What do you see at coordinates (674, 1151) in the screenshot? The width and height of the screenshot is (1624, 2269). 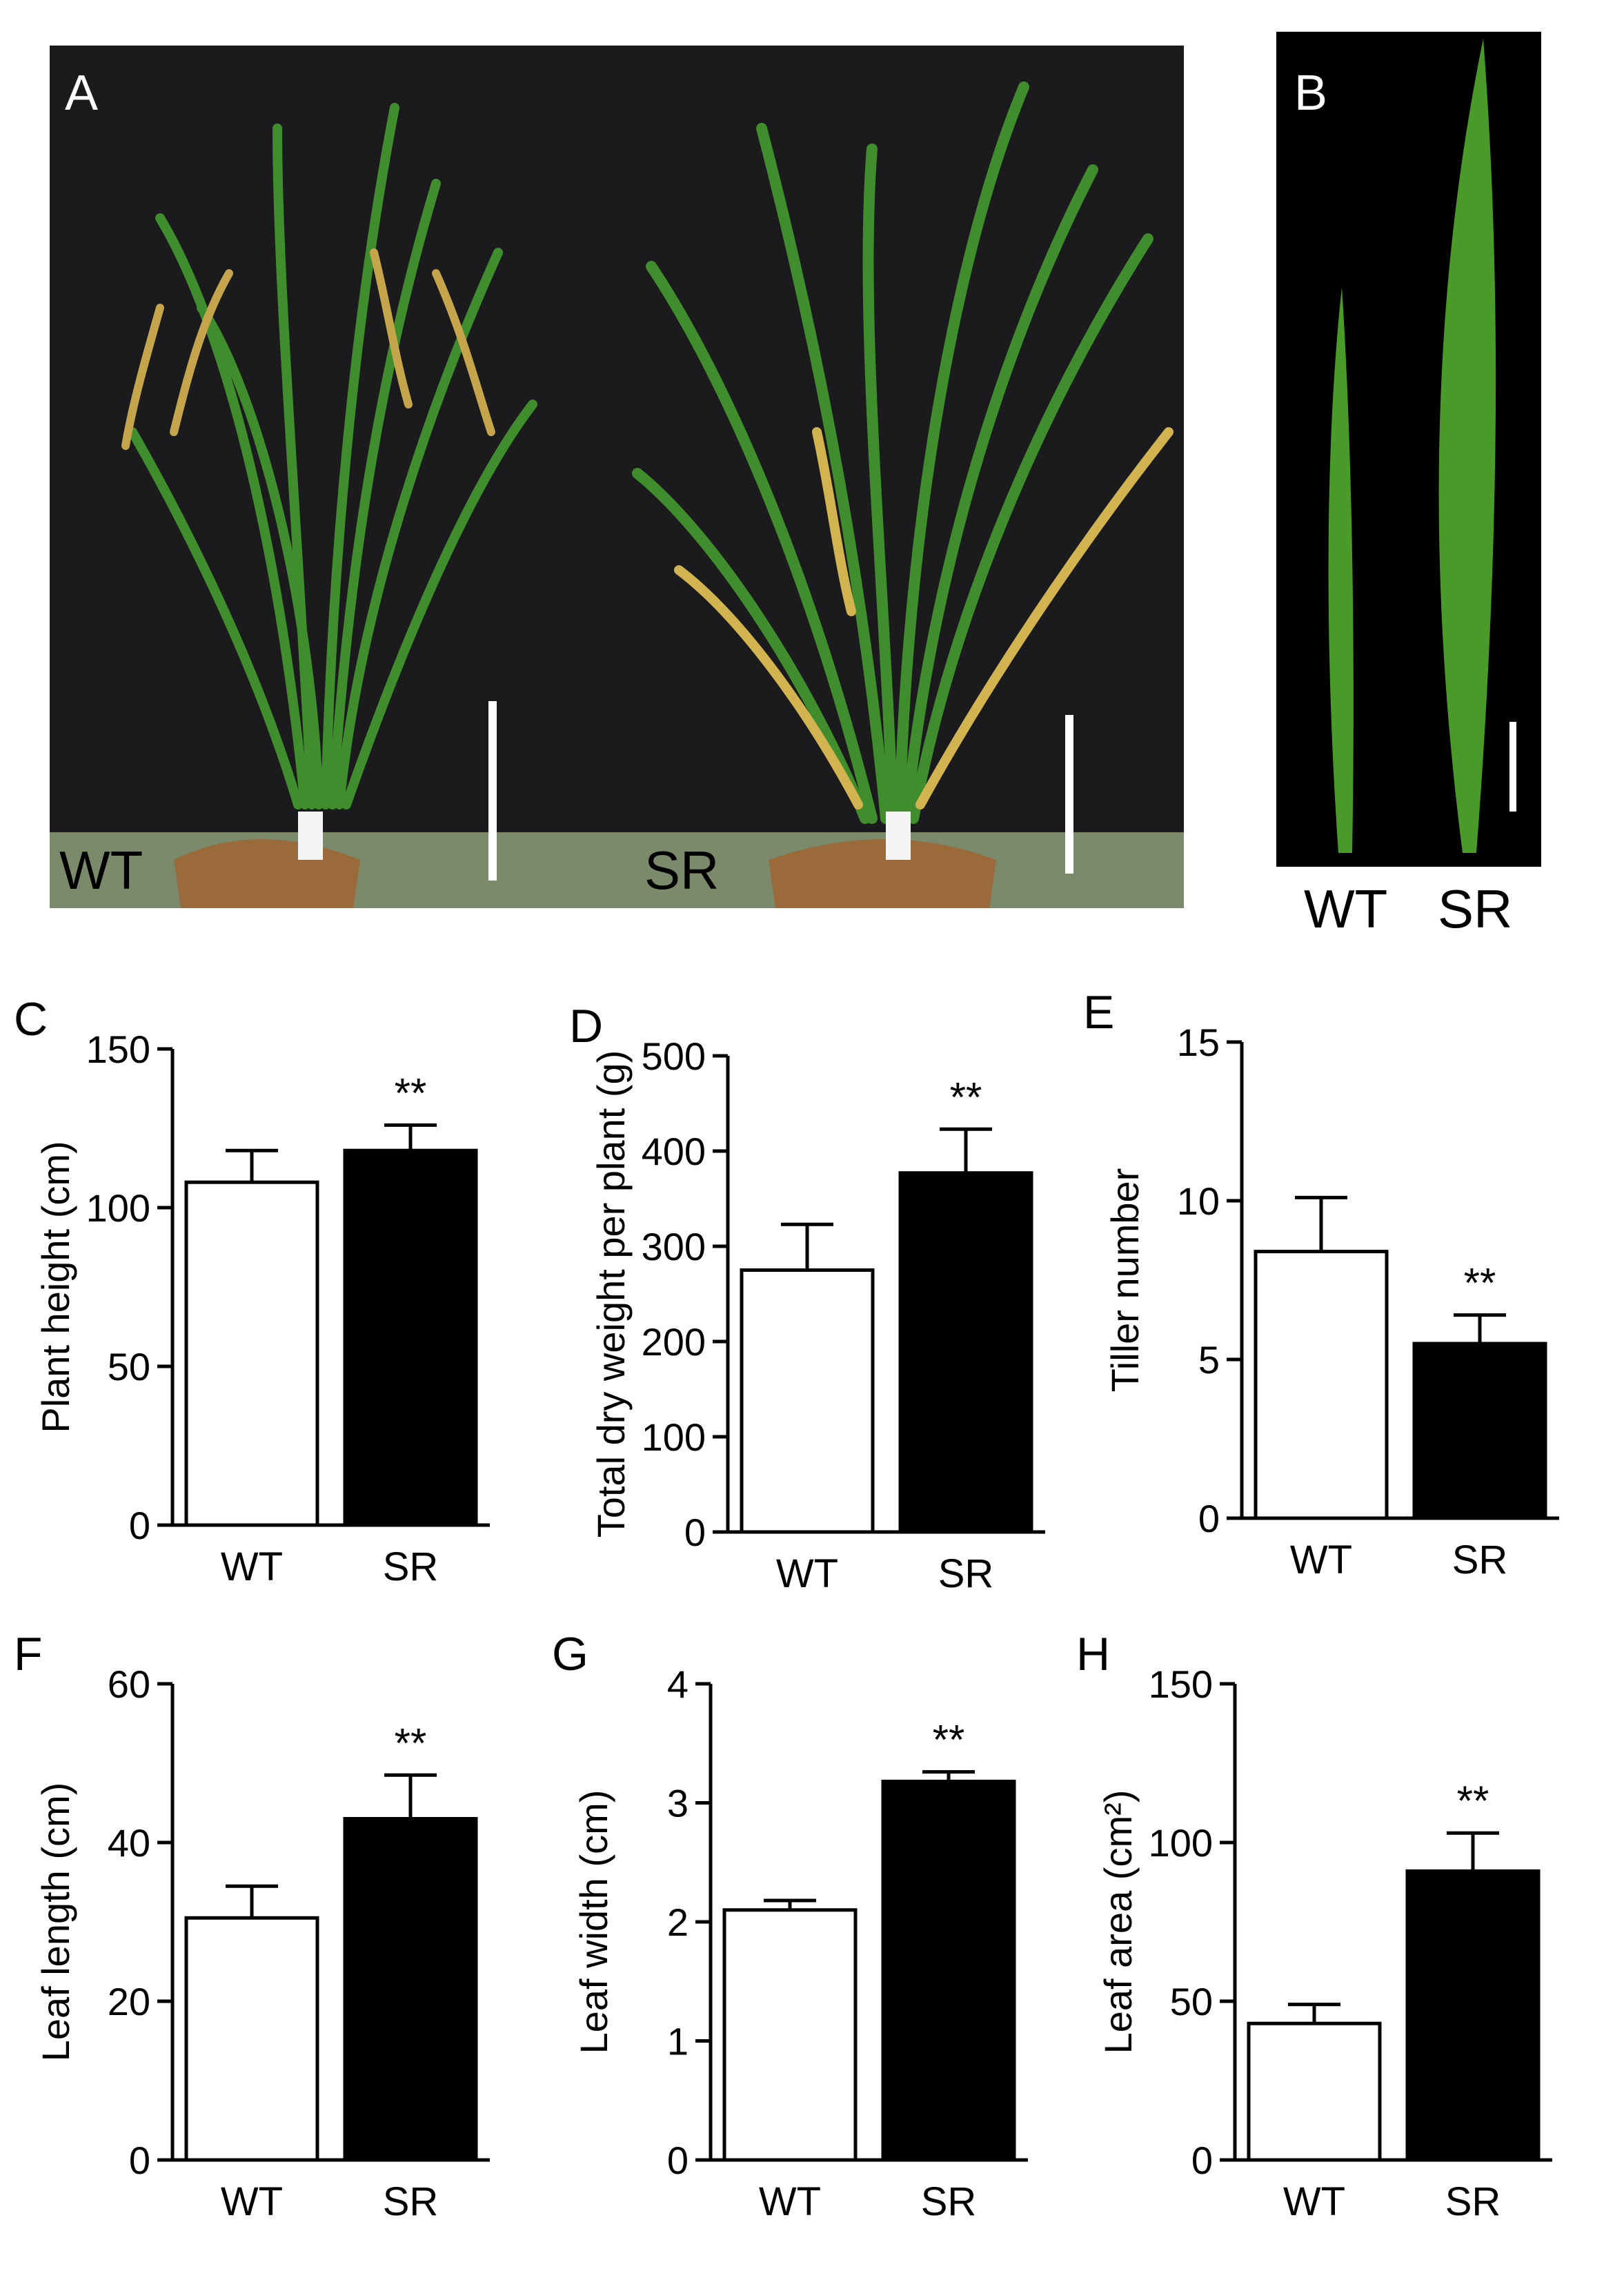 I see `chart-d-y-tick-label: 400` at bounding box center [674, 1151].